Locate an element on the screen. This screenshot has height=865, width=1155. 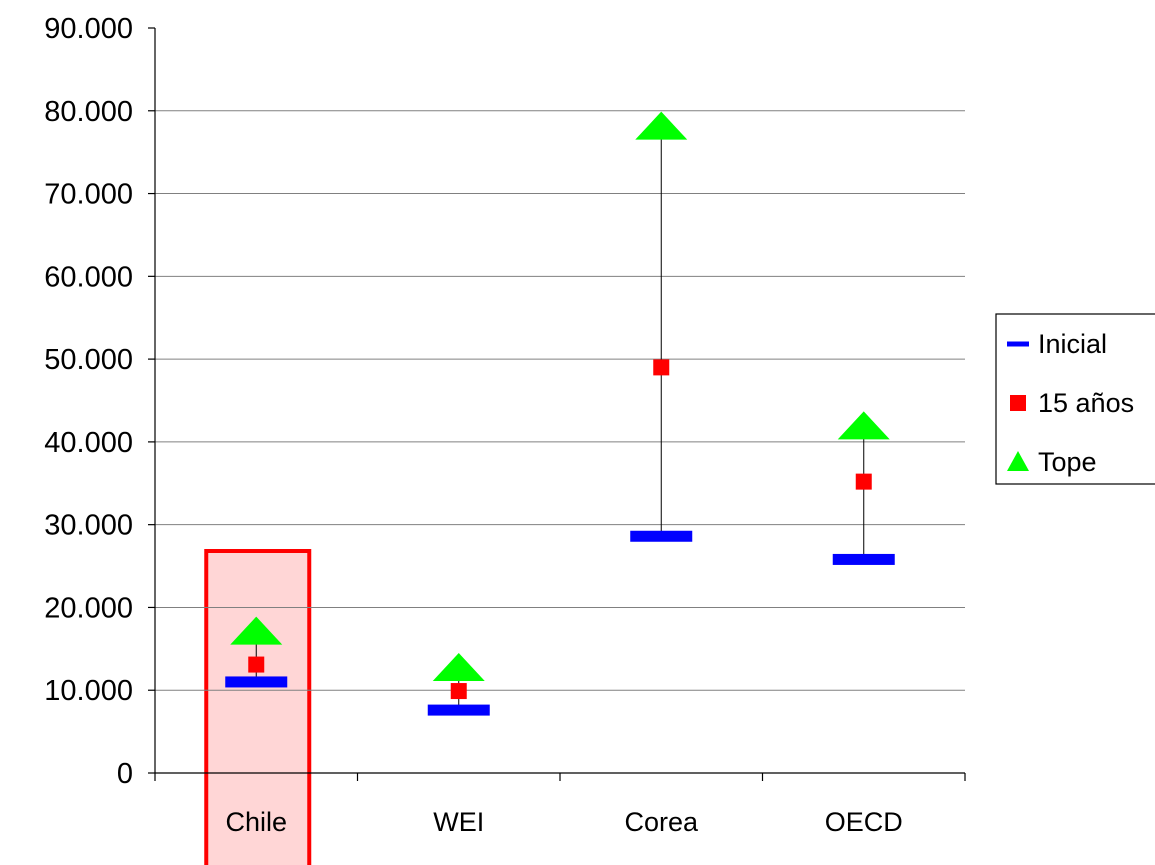
legend-marker-15-a-os is located at coordinates (1018, 403).